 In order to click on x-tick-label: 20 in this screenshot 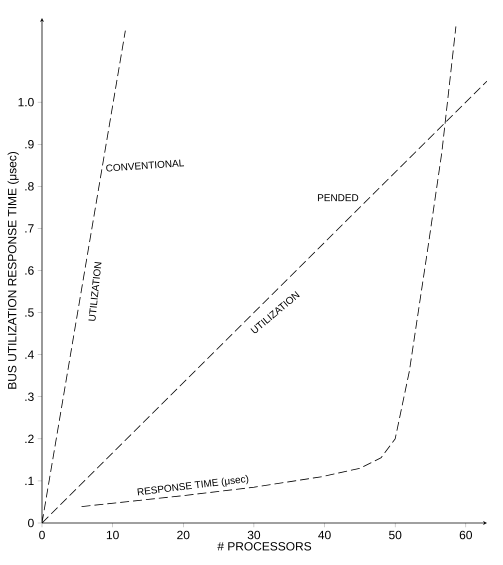, I will do `click(183, 535)`.